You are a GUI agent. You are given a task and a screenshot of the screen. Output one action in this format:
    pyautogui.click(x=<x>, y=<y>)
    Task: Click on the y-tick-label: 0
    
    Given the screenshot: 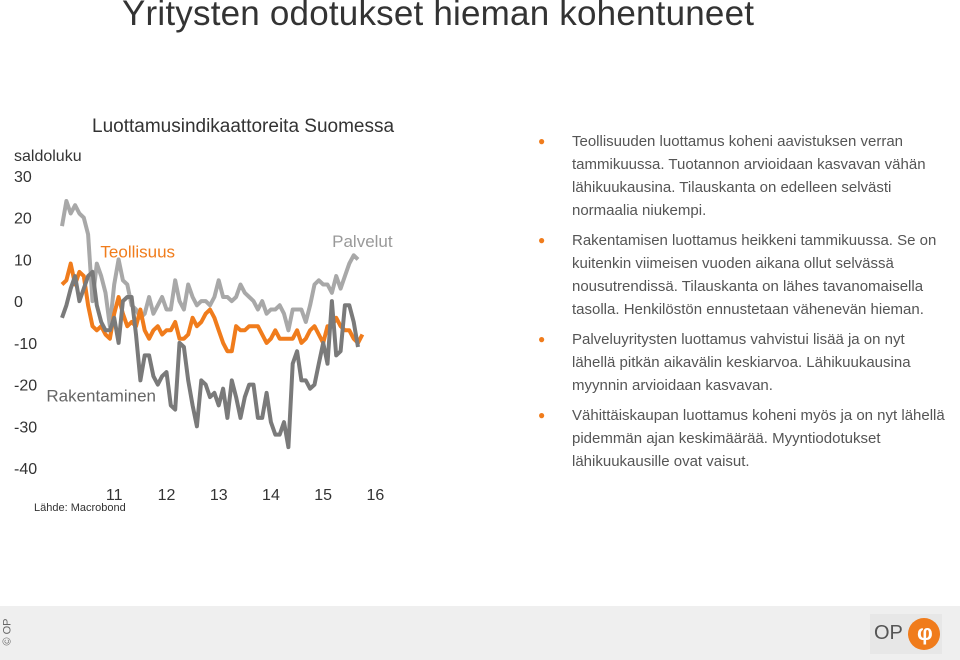 What is the action you would take?
    pyautogui.click(x=18, y=302)
    